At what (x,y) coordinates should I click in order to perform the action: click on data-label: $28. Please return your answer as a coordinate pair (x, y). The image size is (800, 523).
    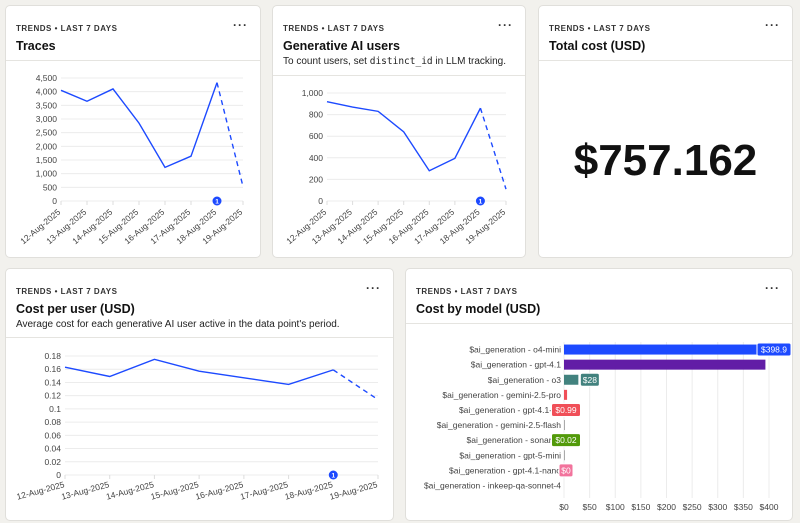
    Looking at the image, I should click on (590, 380).